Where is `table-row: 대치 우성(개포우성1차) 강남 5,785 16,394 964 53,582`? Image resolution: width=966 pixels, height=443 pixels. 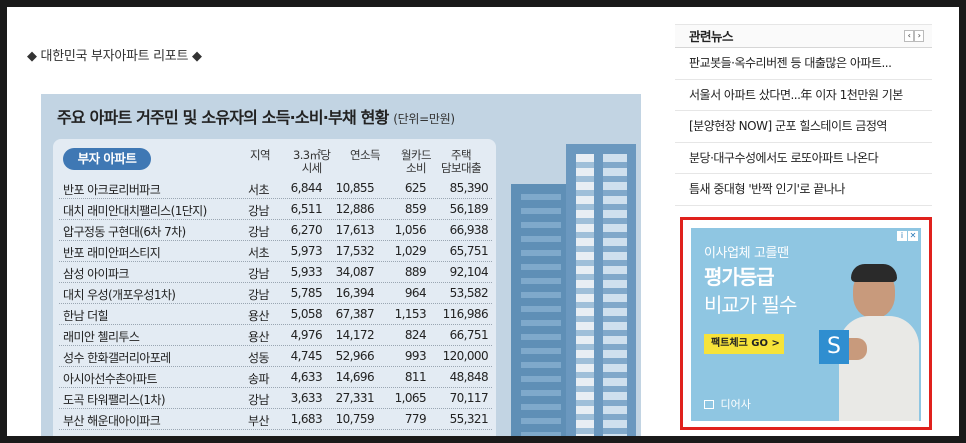 table-row: 대치 우성(개포우성1차) 강남 5,785 16,394 964 53,582 is located at coordinates (275, 293).